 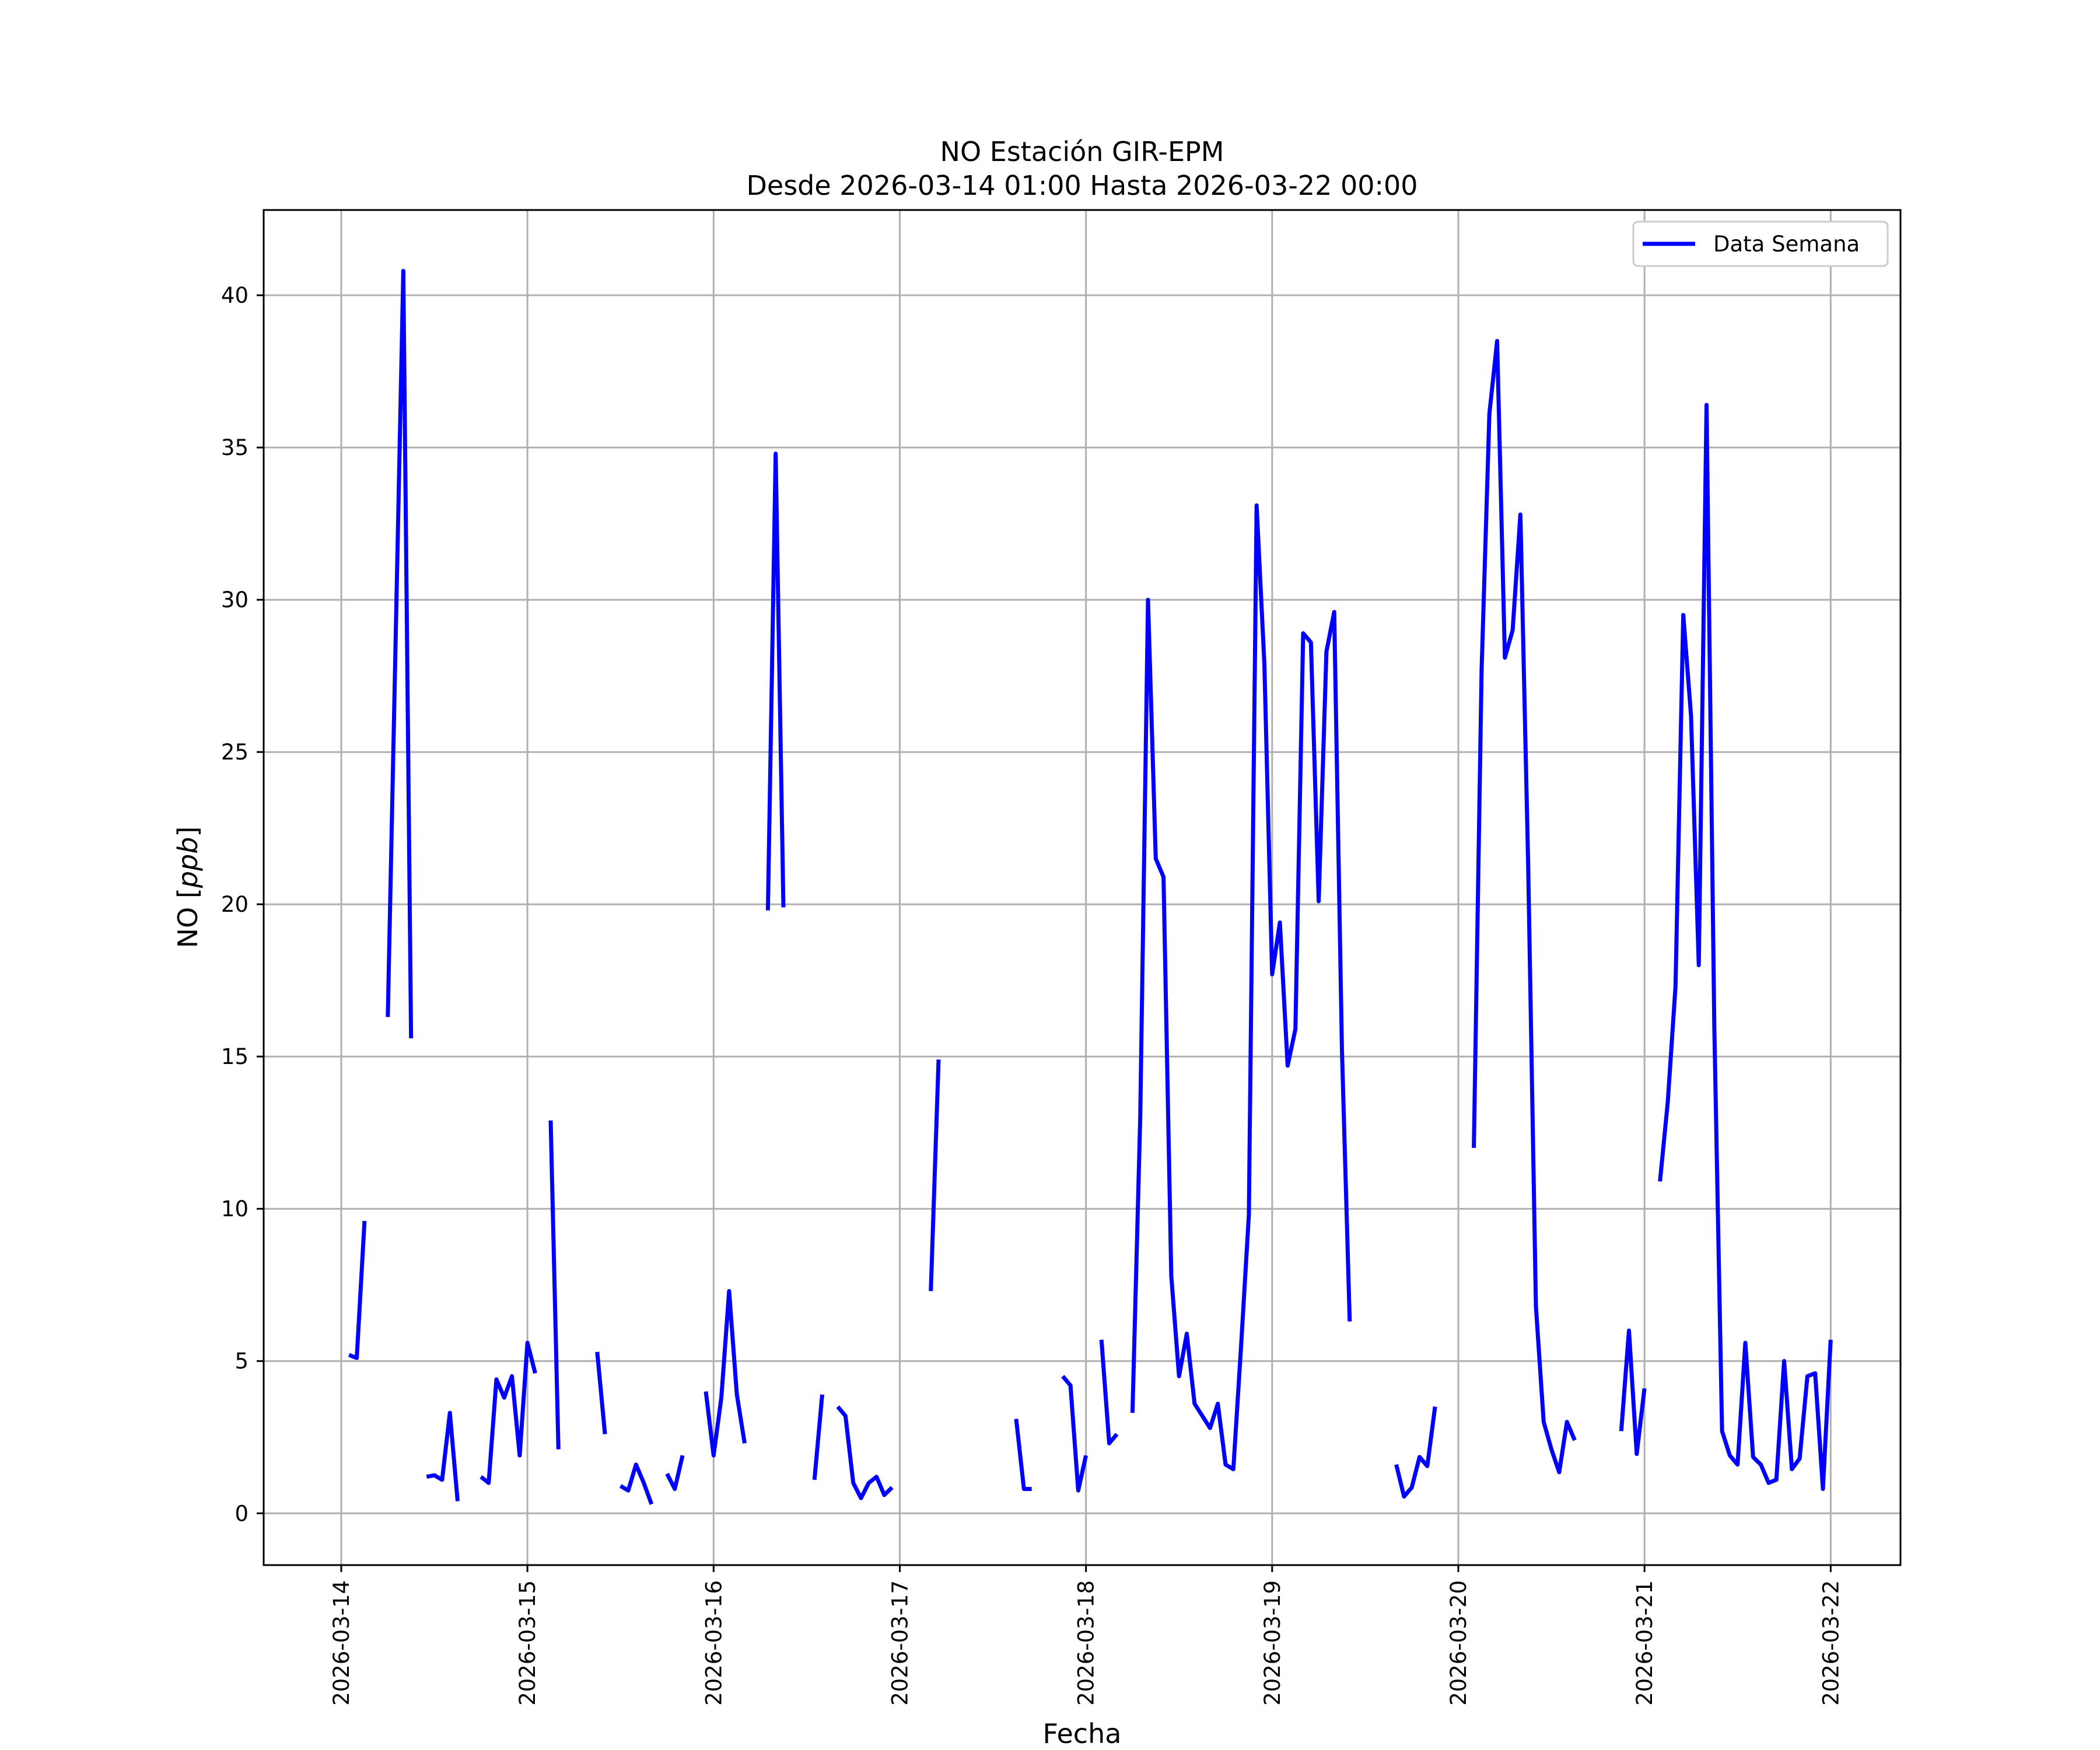 What do you see at coordinates (527, 1643) in the screenshot?
I see `x-tick-label: 2026-03-15` at bounding box center [527, 1643].